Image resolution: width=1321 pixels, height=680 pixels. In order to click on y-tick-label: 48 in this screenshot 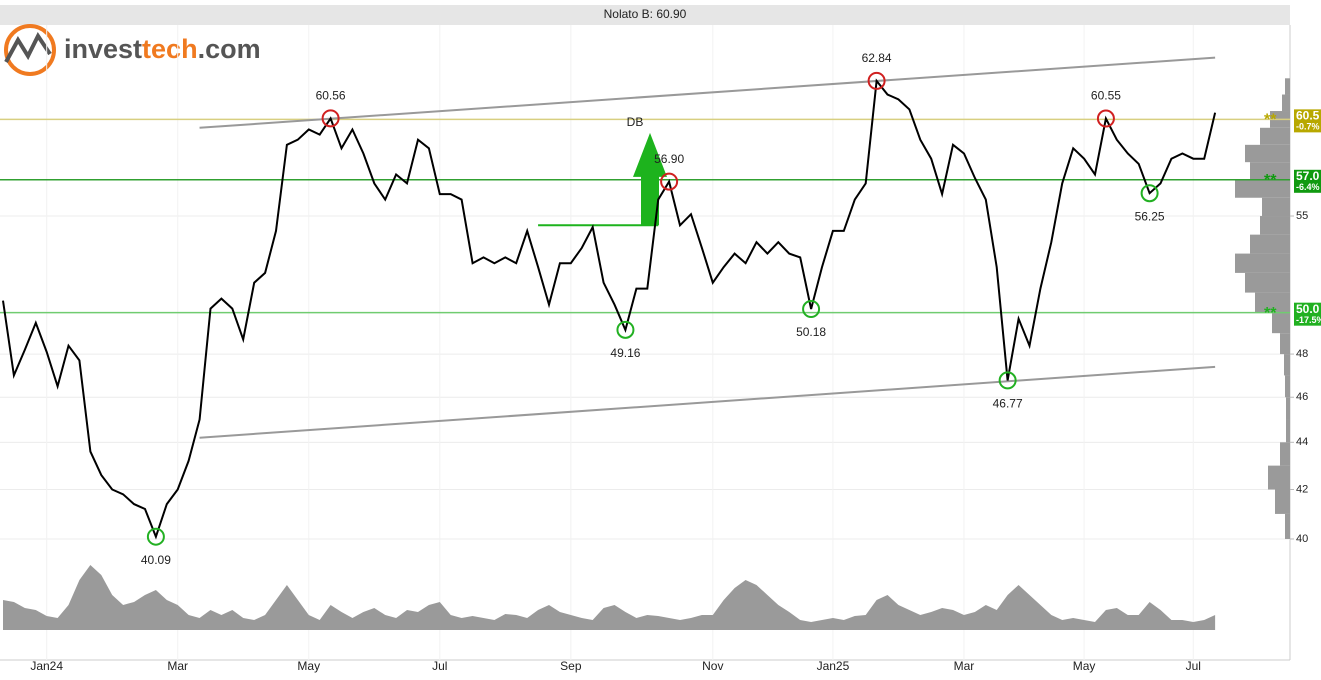, I will do `click(1302, 354)`.